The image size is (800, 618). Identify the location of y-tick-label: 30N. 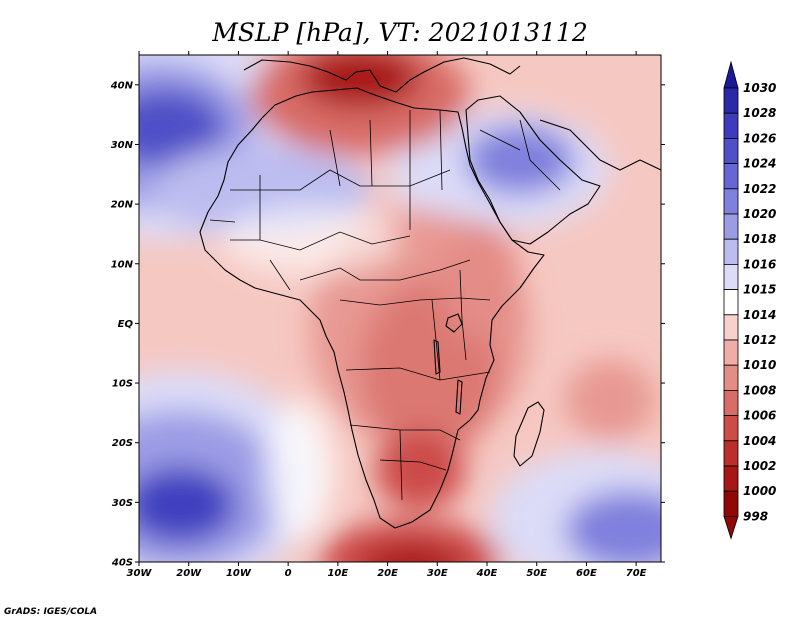
(122, 145).